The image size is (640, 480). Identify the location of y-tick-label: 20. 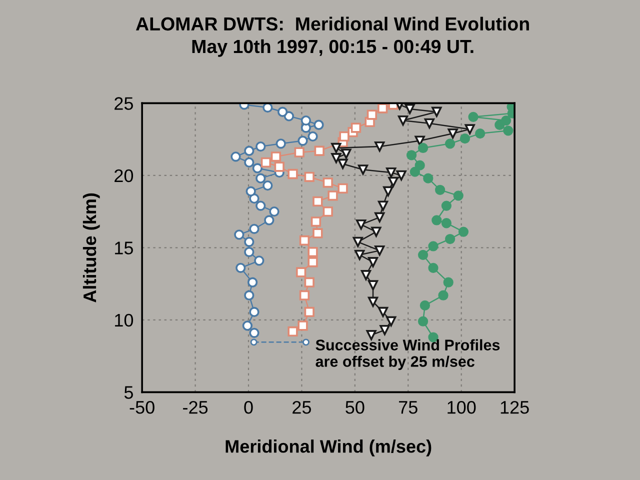
(124, 175).